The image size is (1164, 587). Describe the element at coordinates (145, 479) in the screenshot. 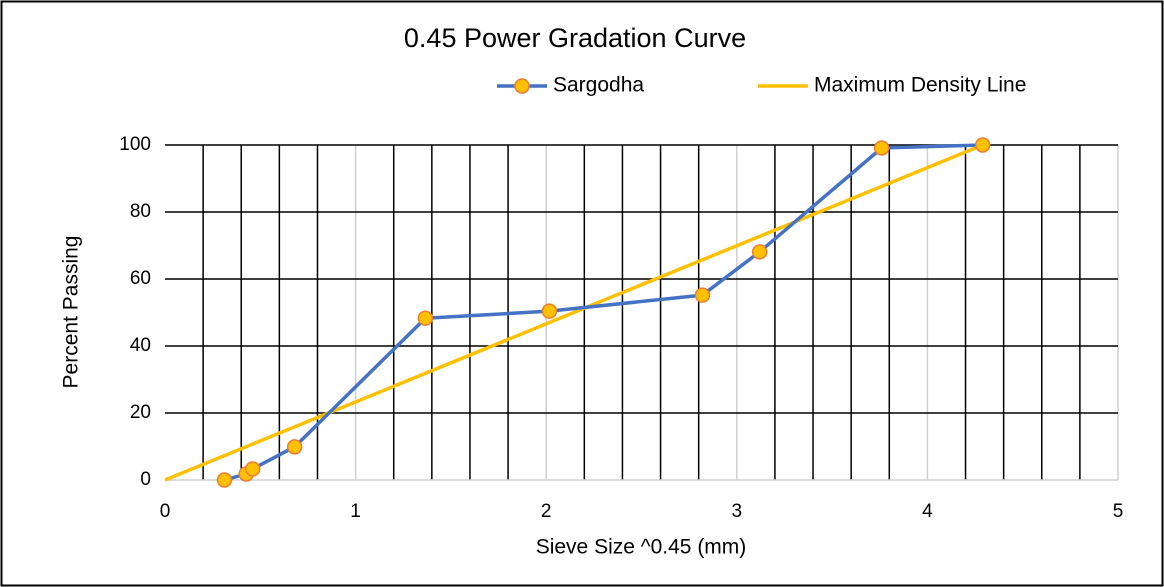

I see `y-tick-label: 0` at that location.